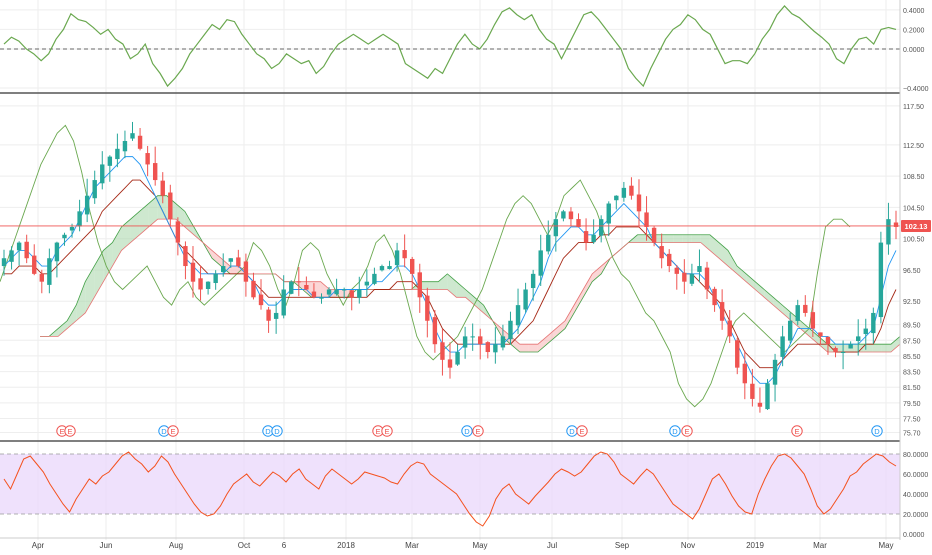 The width and height of the screenshot is (932, 555). What do you see at coordinates (450, 489) in the screenshot?
I see `rsi-pane` at bounding box center [450, 489].